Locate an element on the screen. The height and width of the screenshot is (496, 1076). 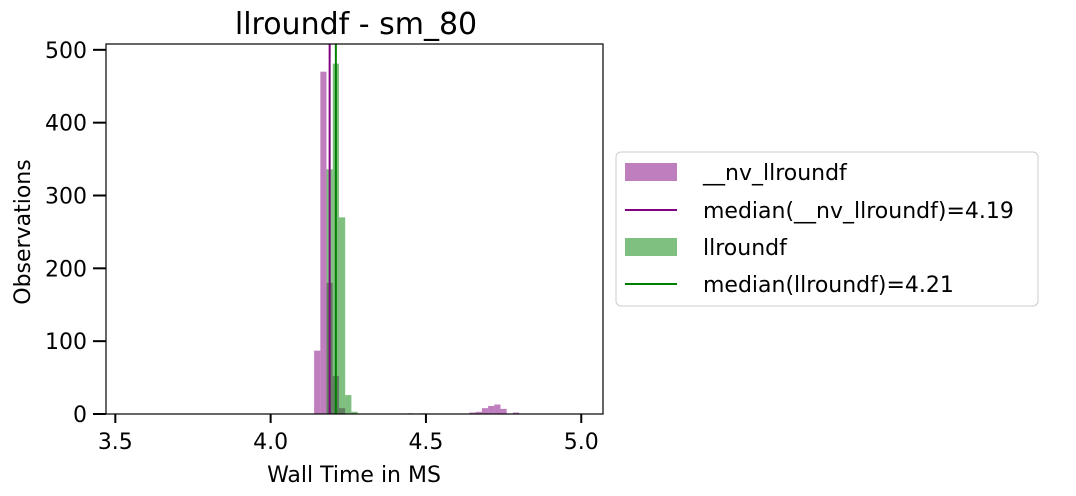
y-tick-label: 100 is located at coordinates (66, 342).